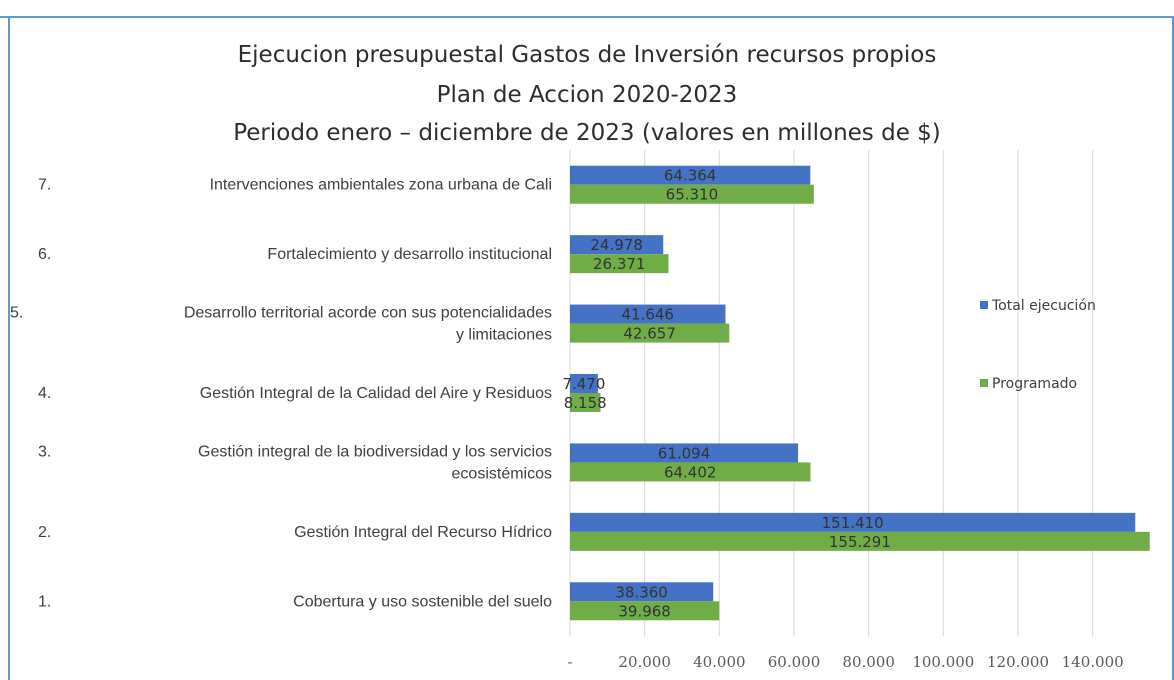 Image resolution: width=1174 pixels, height=680 pixels. Describe the element at coordinates (569, 662) in the screenshot. I see `x-tick-label: -` at that location.